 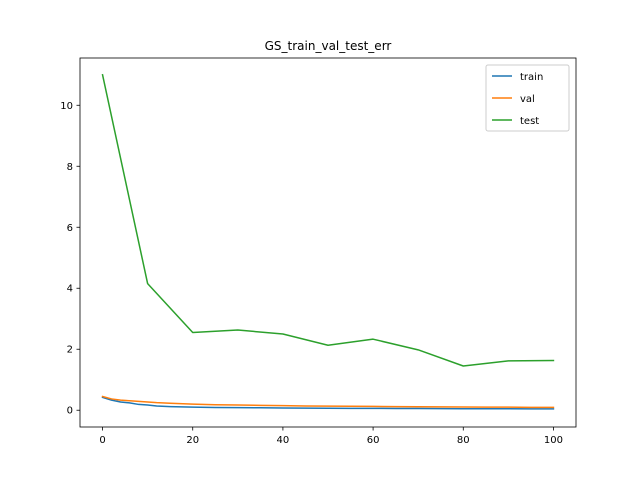 What do you see at coordinates (283, 440) in the screenshot?
I see `x-tick-label: 40` at bounding box center [283, 440].